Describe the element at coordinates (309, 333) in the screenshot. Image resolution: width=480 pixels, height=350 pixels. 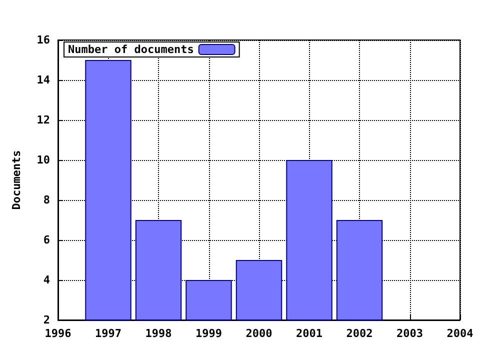
I see `x-tick-label: 2001` at that location.